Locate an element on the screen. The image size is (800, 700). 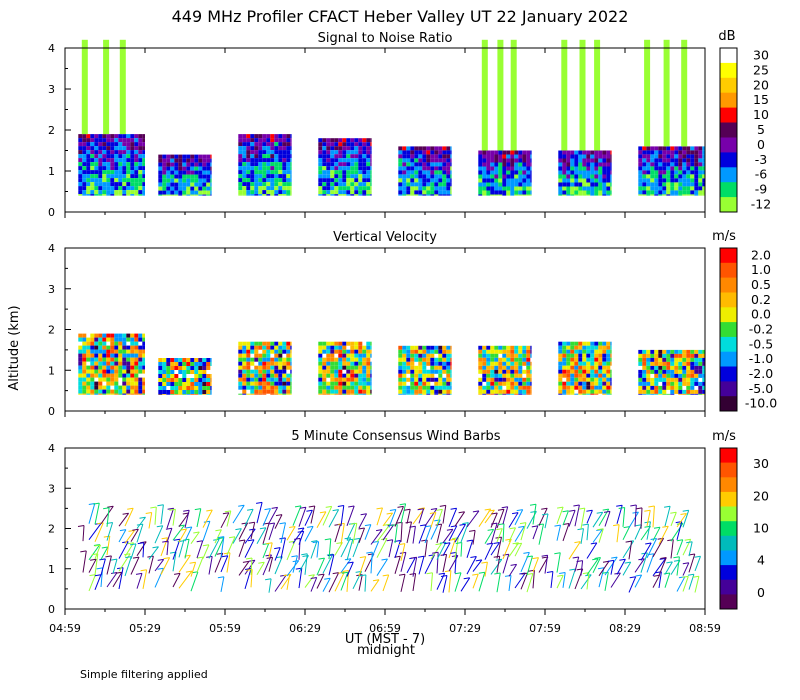
y-tick-label: 4 is located at coordinates (51, 248).